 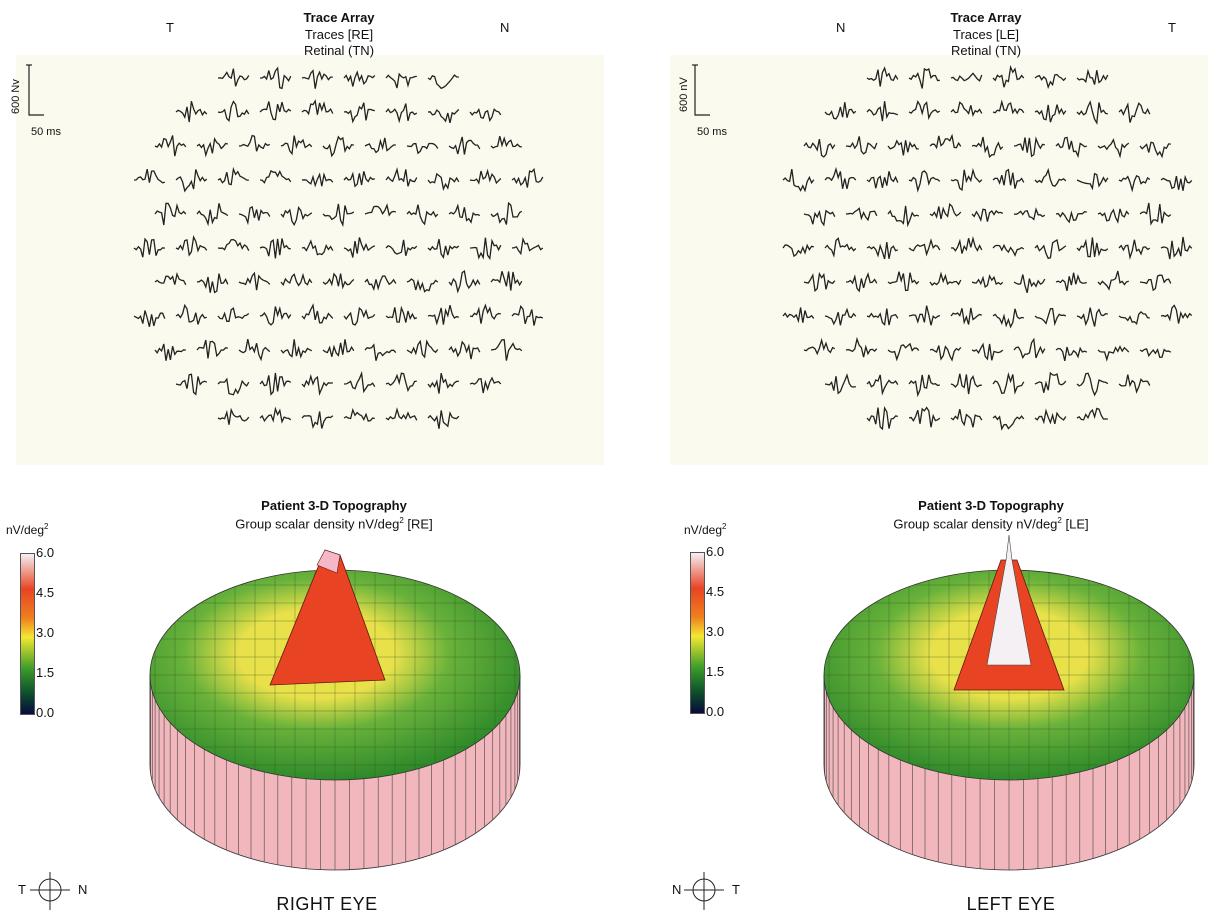 What do you see at coordinates (338, 248) in the screenshot?
I see `right-trace-array` at bounding box center [338, 248].